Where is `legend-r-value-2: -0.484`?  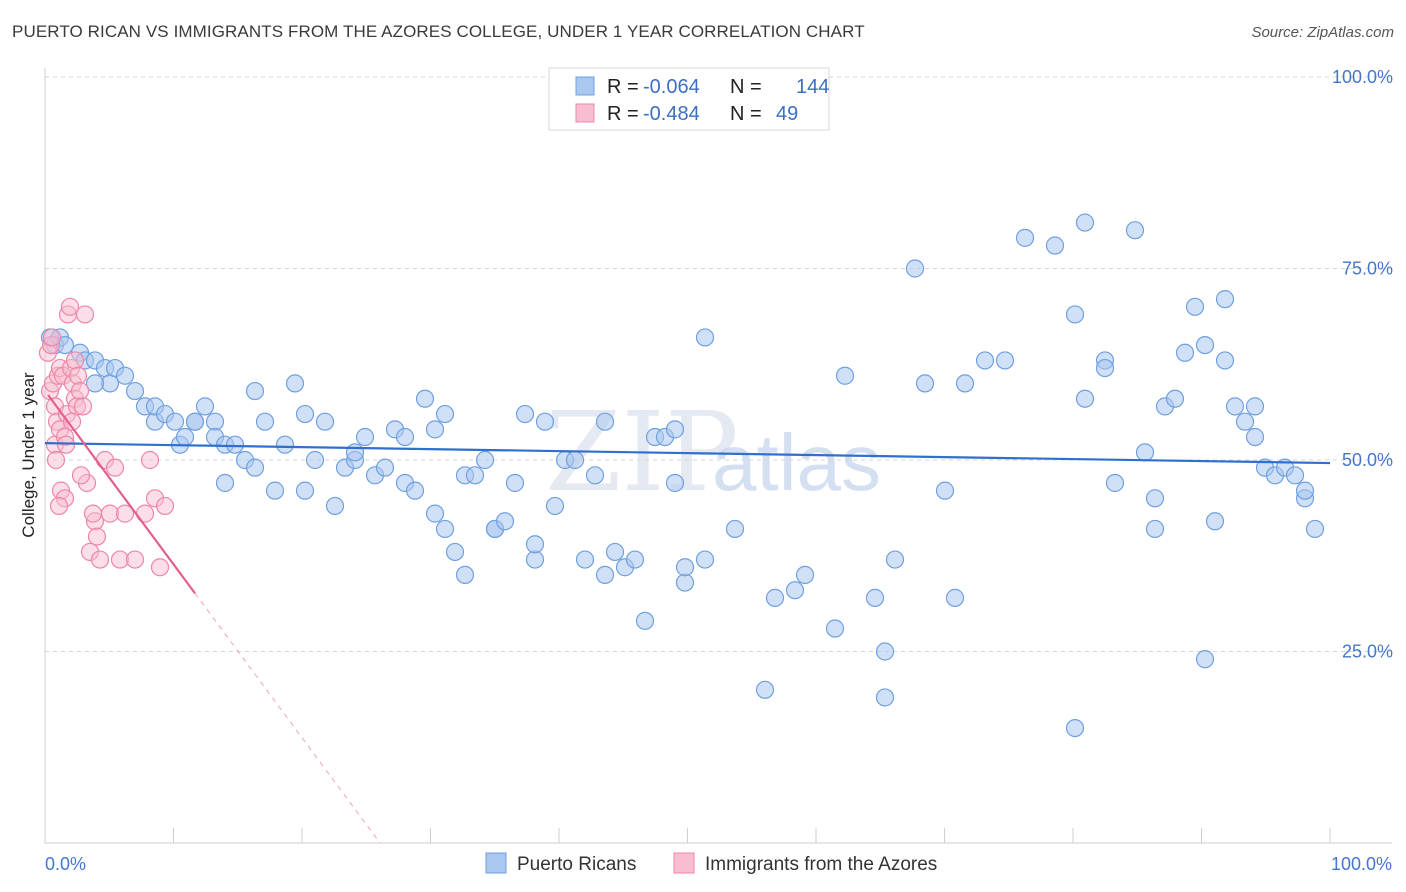 legend-r-value-2: -0.484 is located at coordinates (671, 114).